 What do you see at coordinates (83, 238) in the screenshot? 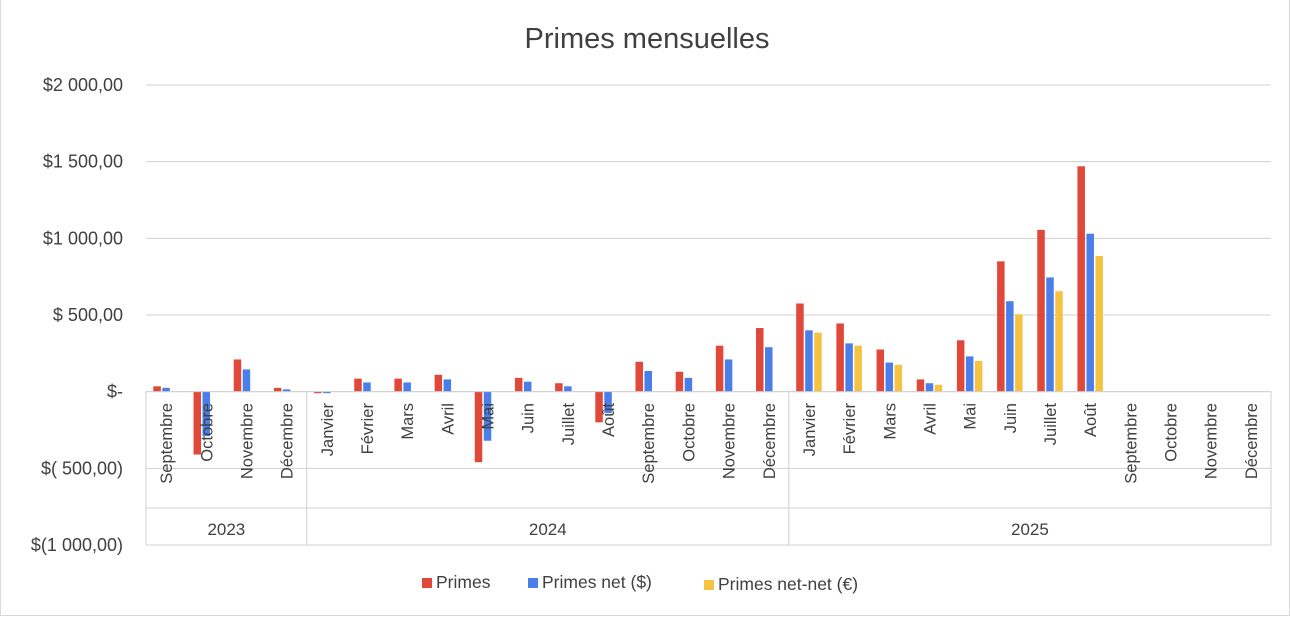
I see `y-tick-label: $1 000,00` at bounding box center [83, 238].